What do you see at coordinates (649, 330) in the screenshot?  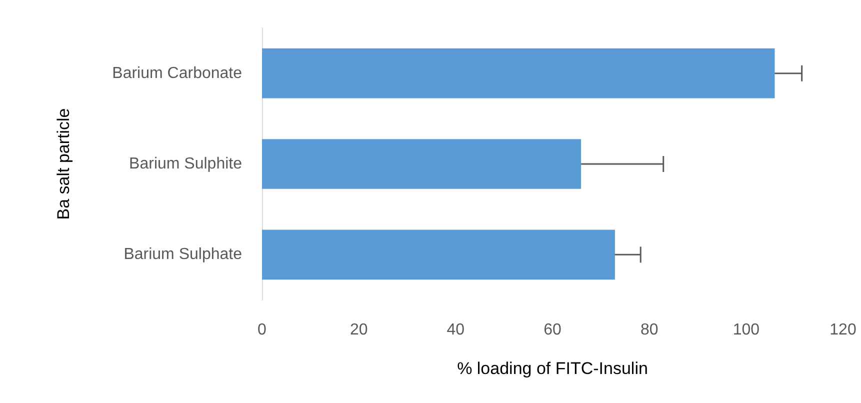 I see `x-tick-label: 80` at bounding box center [649, 330].